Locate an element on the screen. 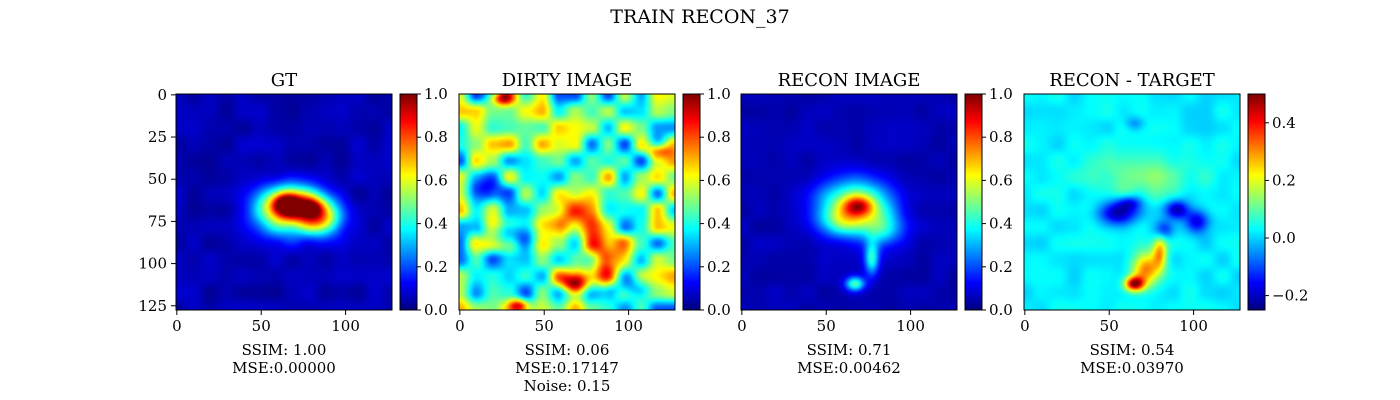  figure-title: TRAIN RECON_37 is located at coordinates (699, 17).